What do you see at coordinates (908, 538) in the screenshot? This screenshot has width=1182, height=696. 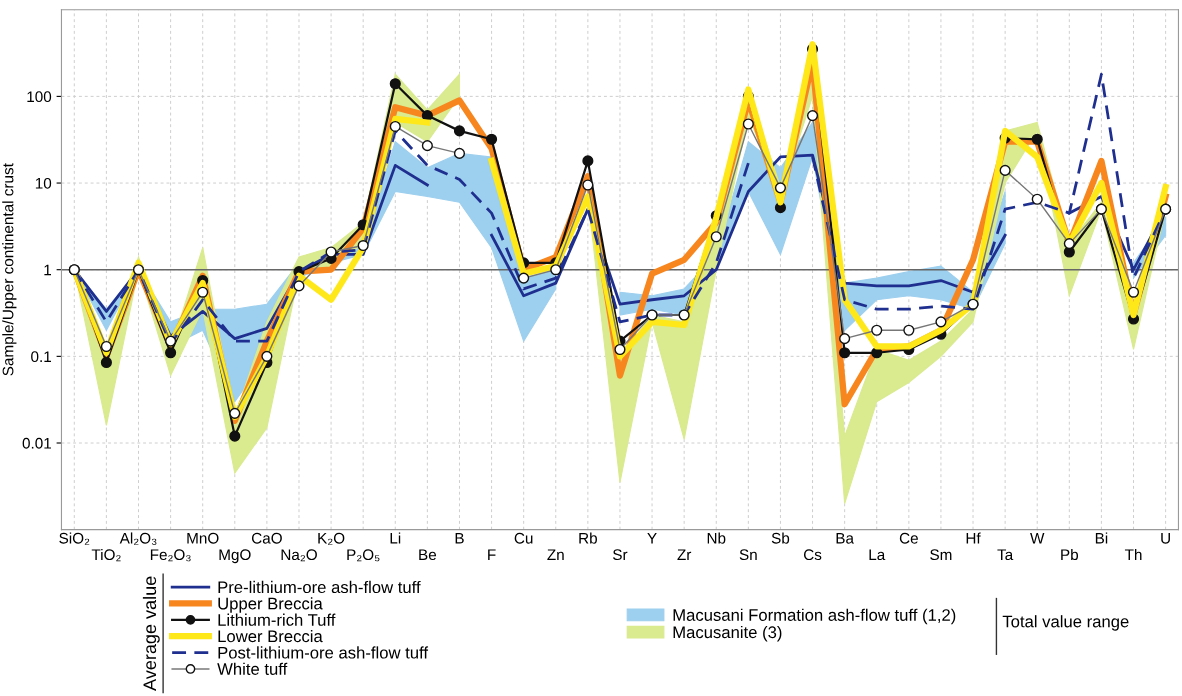 I see `x-tick-label: Ce` at bounding box center [908, 538].